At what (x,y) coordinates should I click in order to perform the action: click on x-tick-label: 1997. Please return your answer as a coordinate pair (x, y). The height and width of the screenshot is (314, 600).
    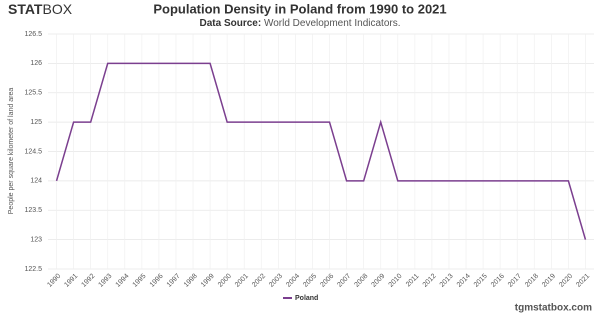
    Looking at the image, I should click on (174, 281).